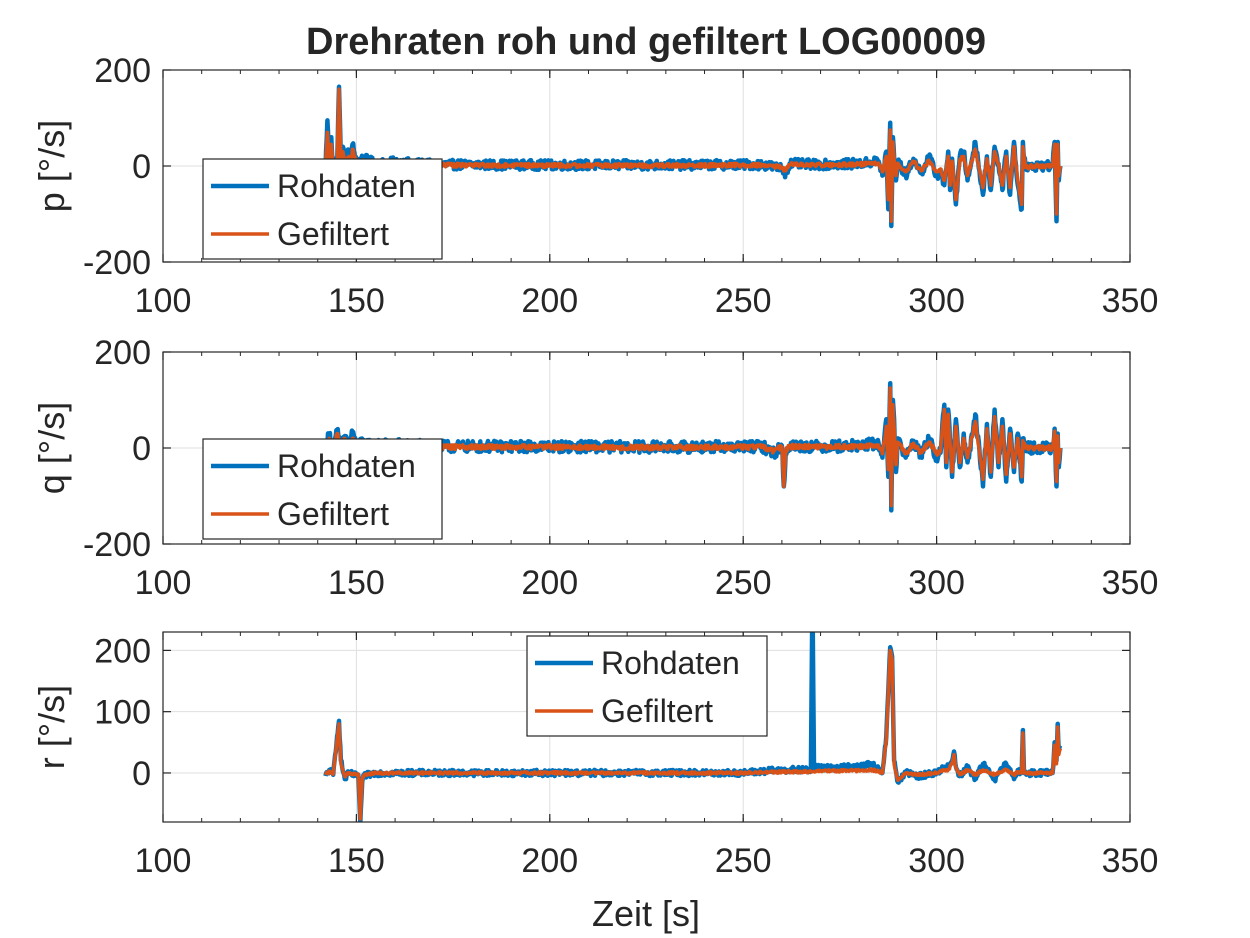 This screenshot has height=938, width=1250. I want to click on y-axis-label: r [°/s], so click(51, 727).